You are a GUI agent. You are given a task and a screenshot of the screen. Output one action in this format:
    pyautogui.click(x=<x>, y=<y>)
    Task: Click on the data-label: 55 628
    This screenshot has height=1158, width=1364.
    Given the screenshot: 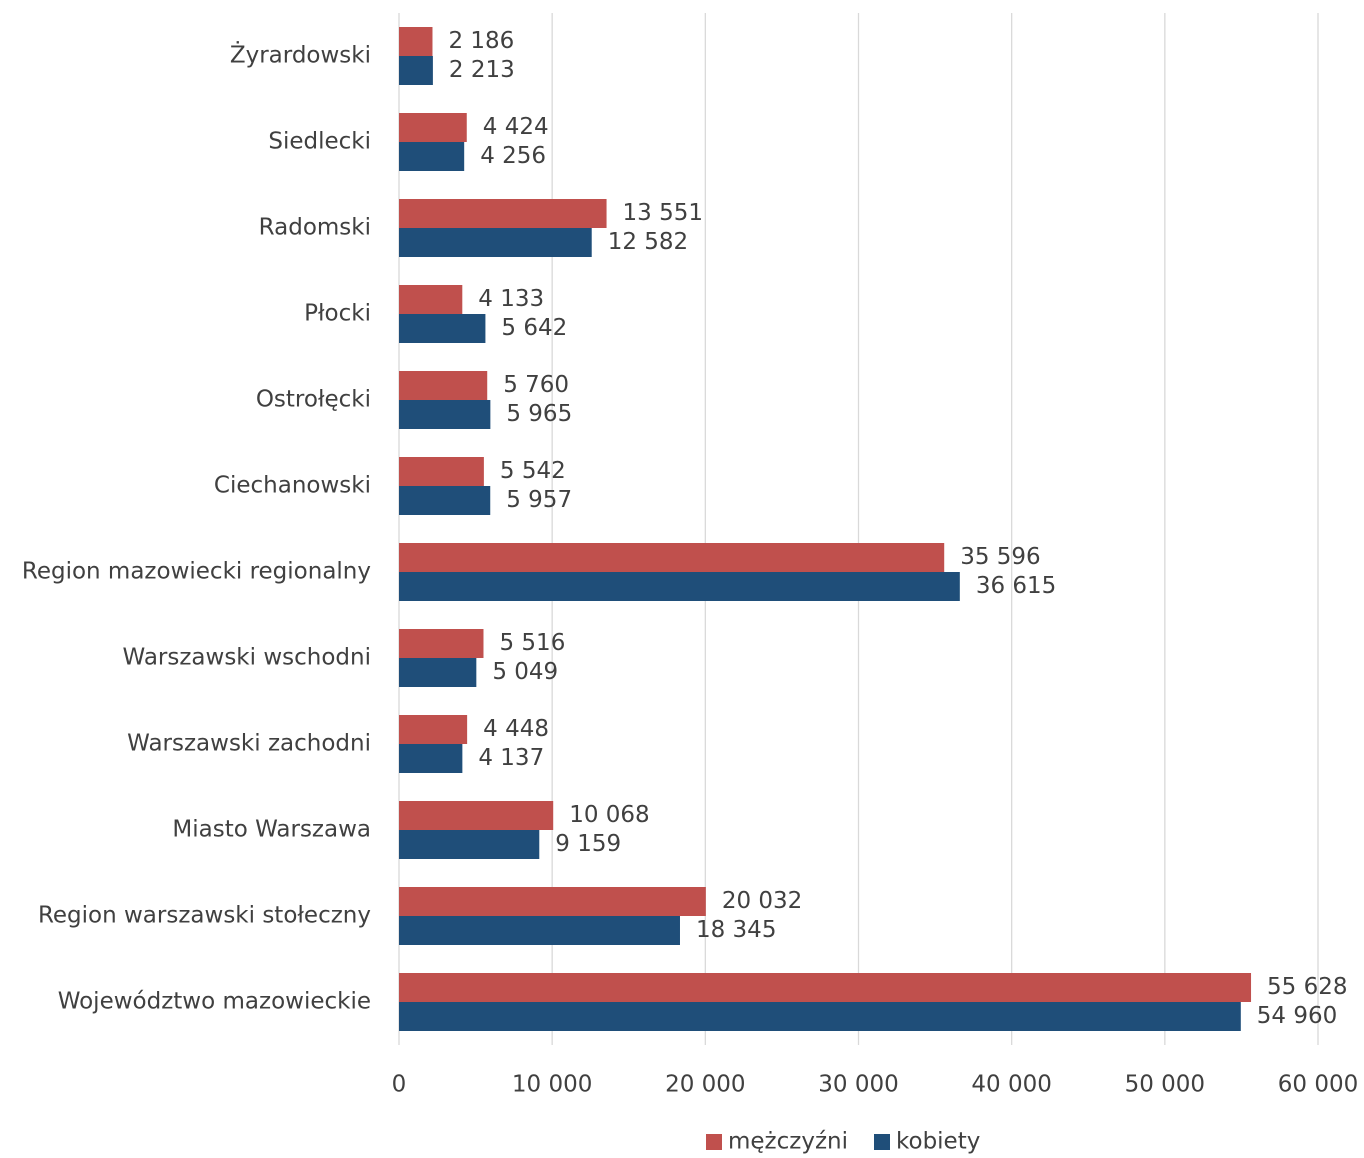 What is the action you would take?
    pyautogui.click(x=1307, y=987)
    